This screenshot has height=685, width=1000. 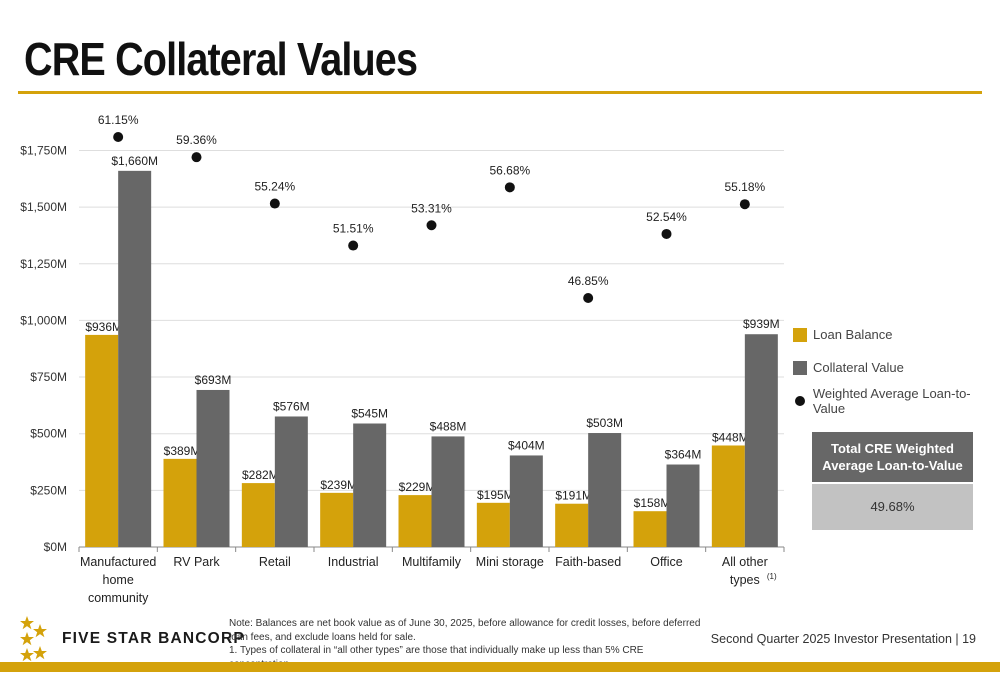 What do you see at coordinates (43, 264) in the screenshot?
I see `y-tick-label: $1,250M` at bounding box center [43, 264].